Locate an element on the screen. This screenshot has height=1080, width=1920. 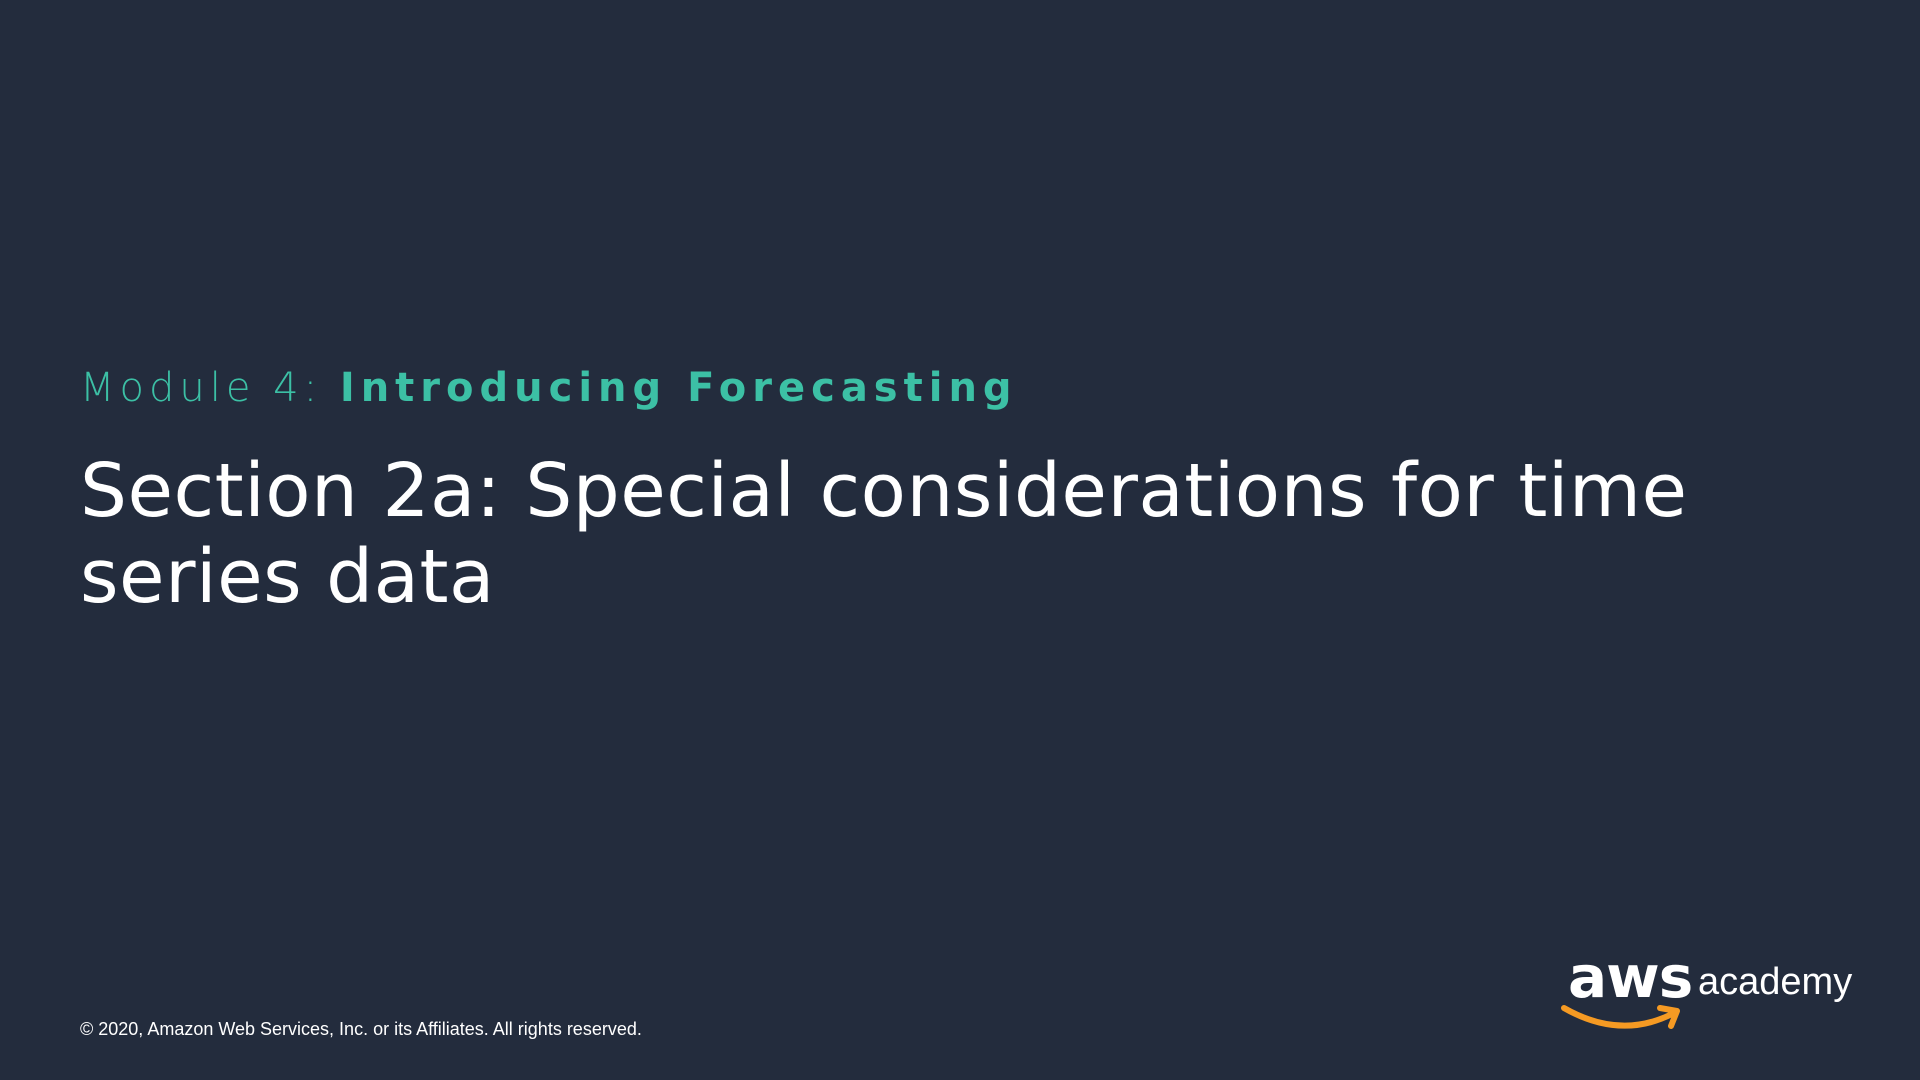
module-name: Introducing Forecasting is located at coordinates (678, 388).